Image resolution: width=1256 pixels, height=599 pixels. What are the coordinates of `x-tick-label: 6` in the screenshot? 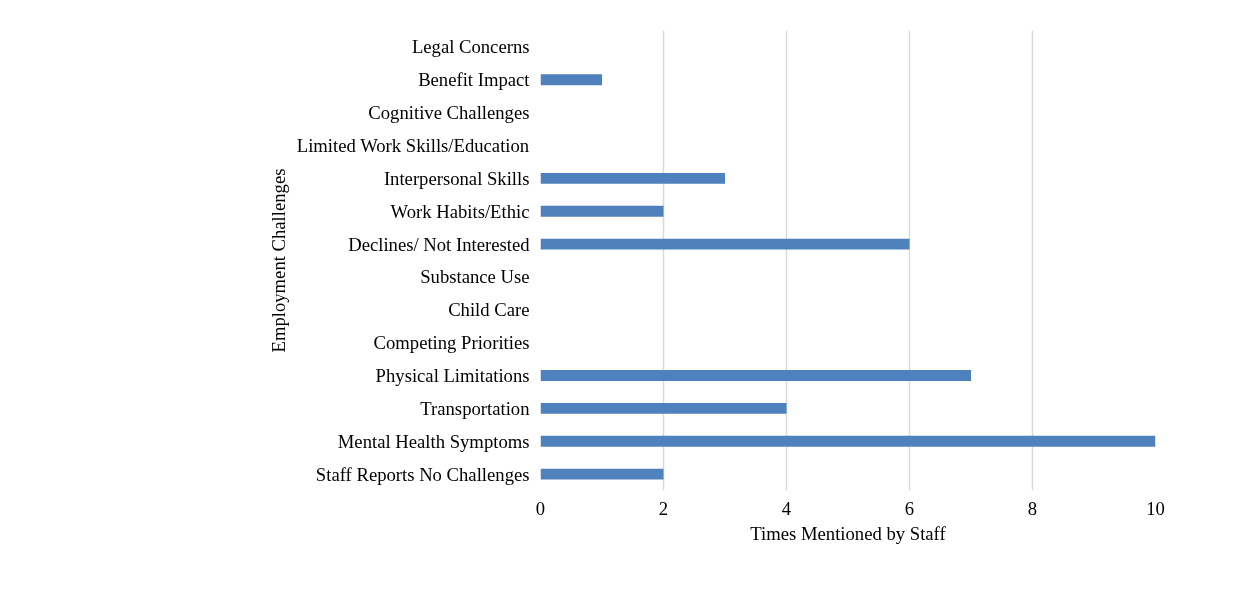 It's located at (909, 508).